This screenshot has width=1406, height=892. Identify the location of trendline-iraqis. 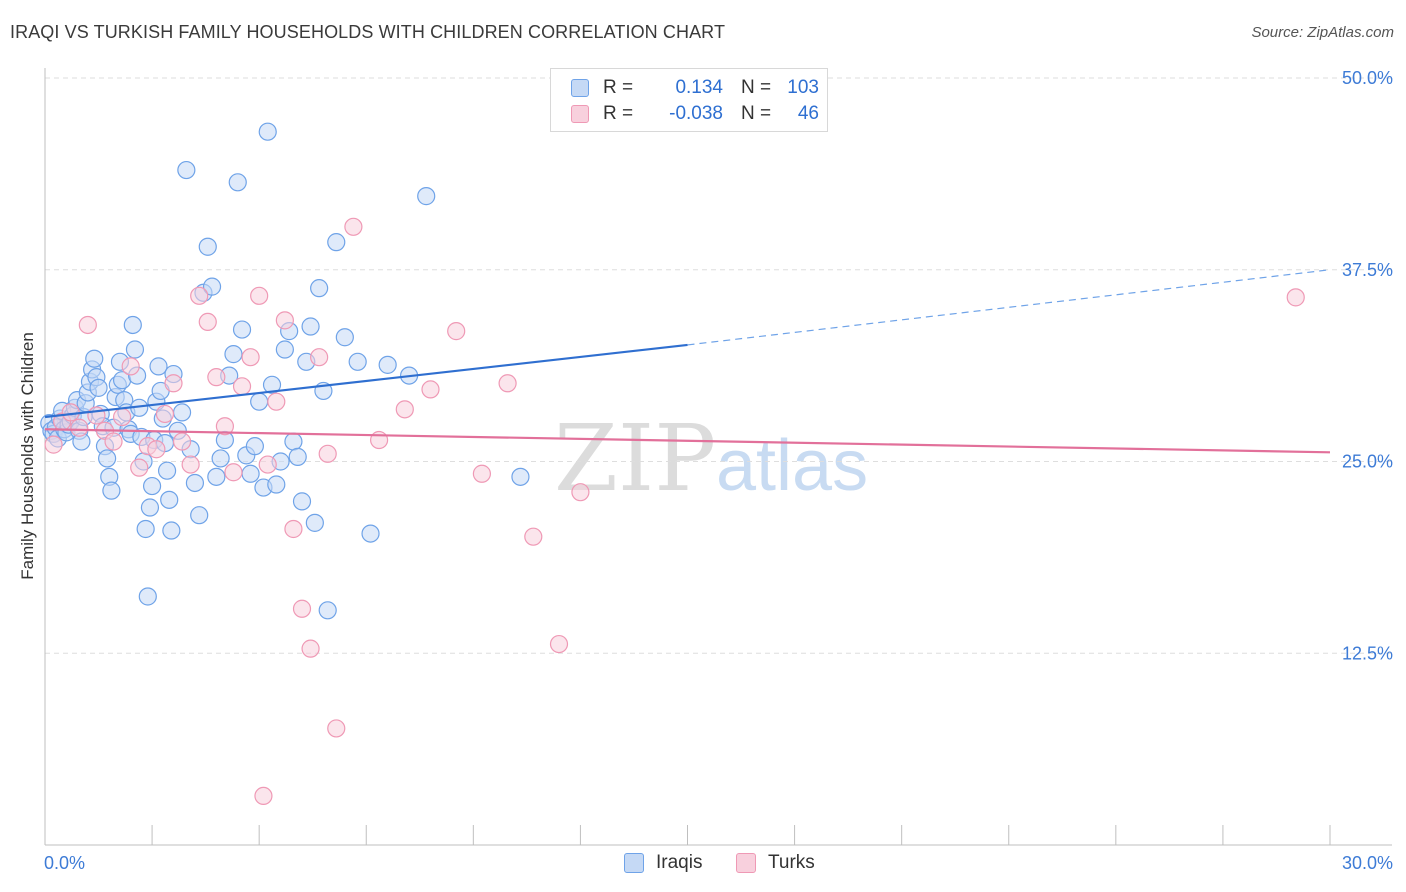
(366, 381).